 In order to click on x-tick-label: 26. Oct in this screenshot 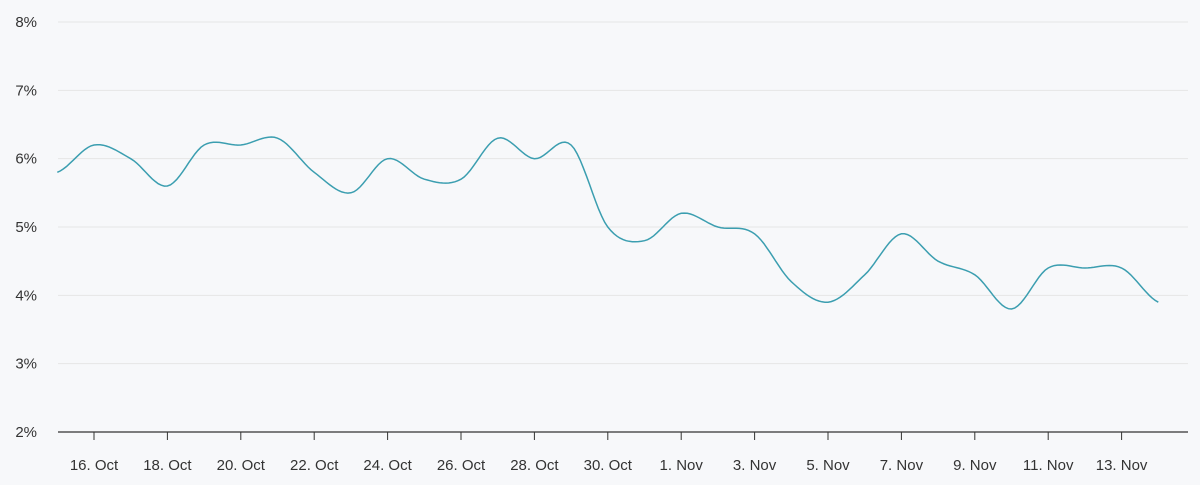, I will do `click(461, 465)`.